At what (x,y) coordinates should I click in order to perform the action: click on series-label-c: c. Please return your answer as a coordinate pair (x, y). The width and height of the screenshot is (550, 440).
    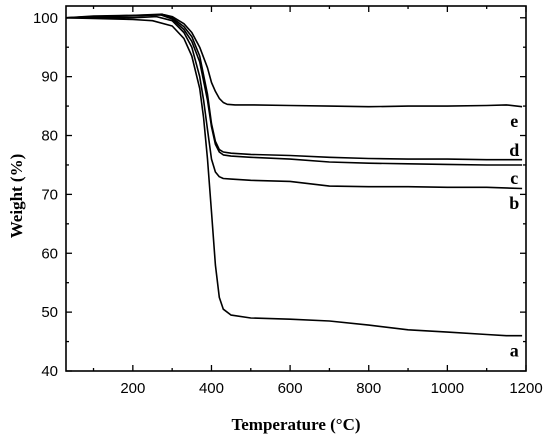
    Looking at the image, I should click on (514, 178).